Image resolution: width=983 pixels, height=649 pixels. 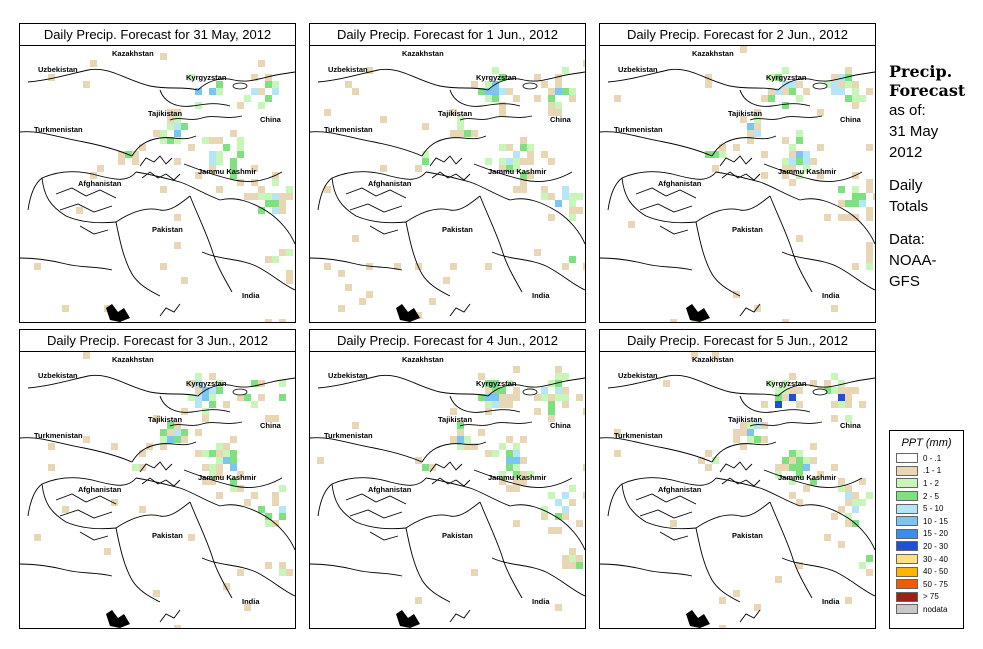 I want to click on lake, so click(x=820, y=392).